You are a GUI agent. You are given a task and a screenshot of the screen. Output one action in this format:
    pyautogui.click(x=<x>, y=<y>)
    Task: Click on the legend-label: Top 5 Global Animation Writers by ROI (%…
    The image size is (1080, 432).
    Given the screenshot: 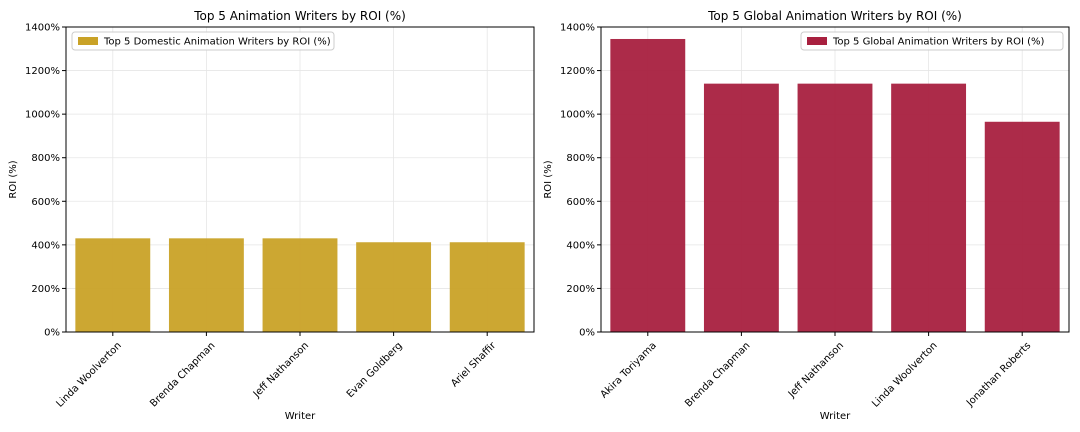 What is the action you would take?
    pyautogui.click(x=938, y=42)
    